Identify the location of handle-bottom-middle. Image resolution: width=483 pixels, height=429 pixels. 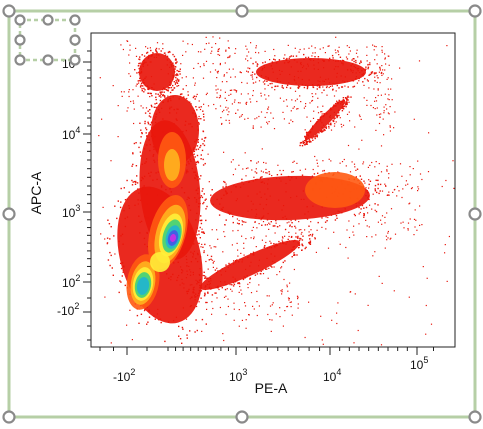
(242, 417).